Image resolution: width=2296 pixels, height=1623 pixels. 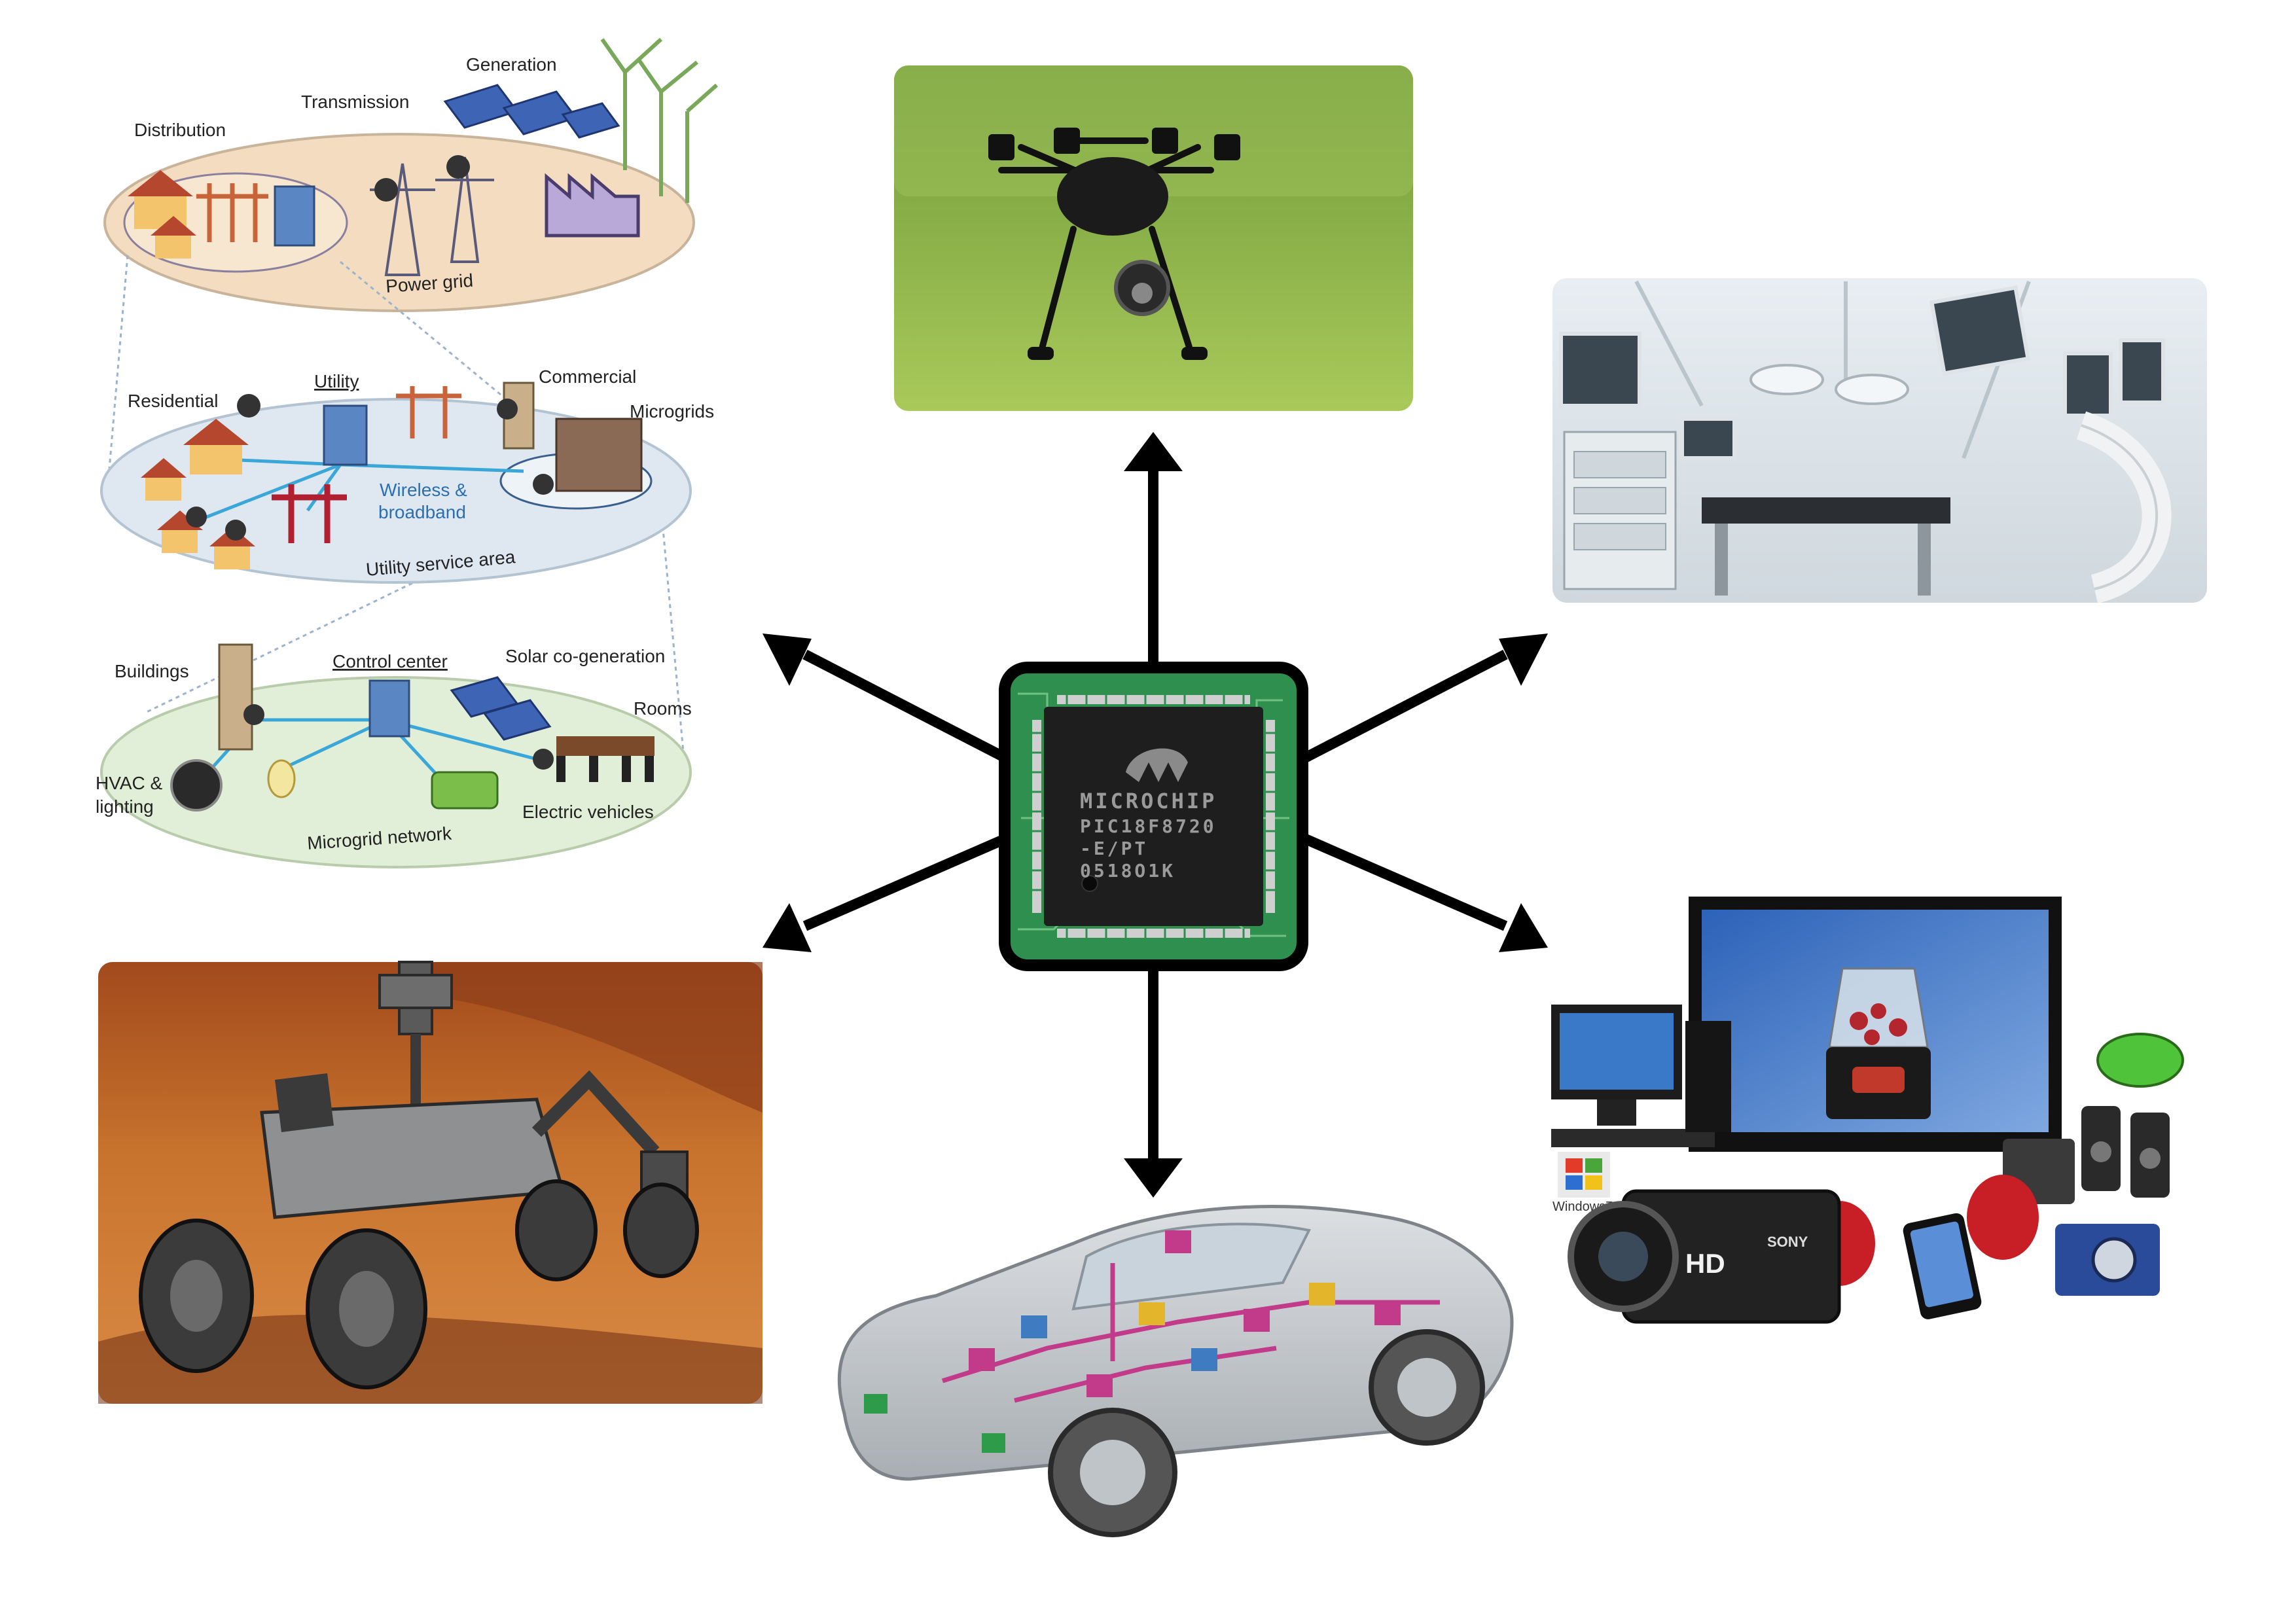 What do you see at coordinates (423, 490) in the screenshot?
I see `label-wireless-1: Wireless &` at bounding box center [423, 490].